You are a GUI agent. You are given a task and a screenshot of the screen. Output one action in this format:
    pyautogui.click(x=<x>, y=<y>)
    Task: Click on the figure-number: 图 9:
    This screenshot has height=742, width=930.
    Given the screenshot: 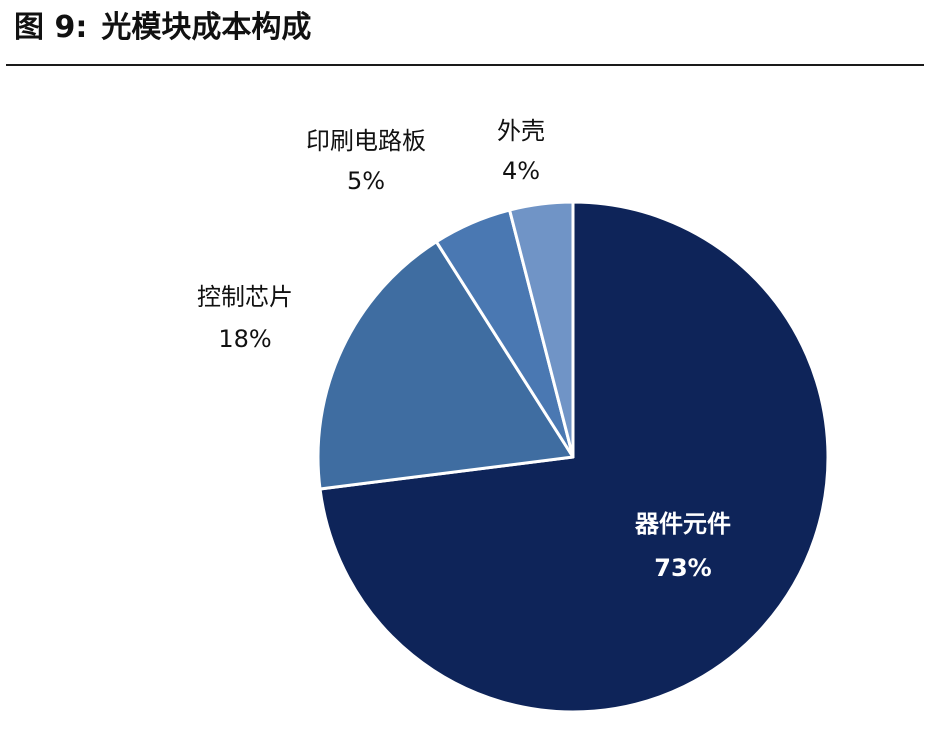 What is the action you would take?
    pyautogui.click(x=51, y=27)
    